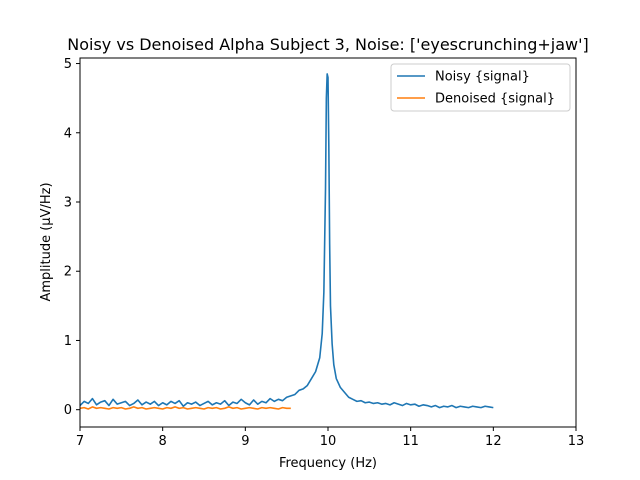 The height and width of the screenshot is (480, 640). I want to click on x-tick-label: 11, so click(410, 441).